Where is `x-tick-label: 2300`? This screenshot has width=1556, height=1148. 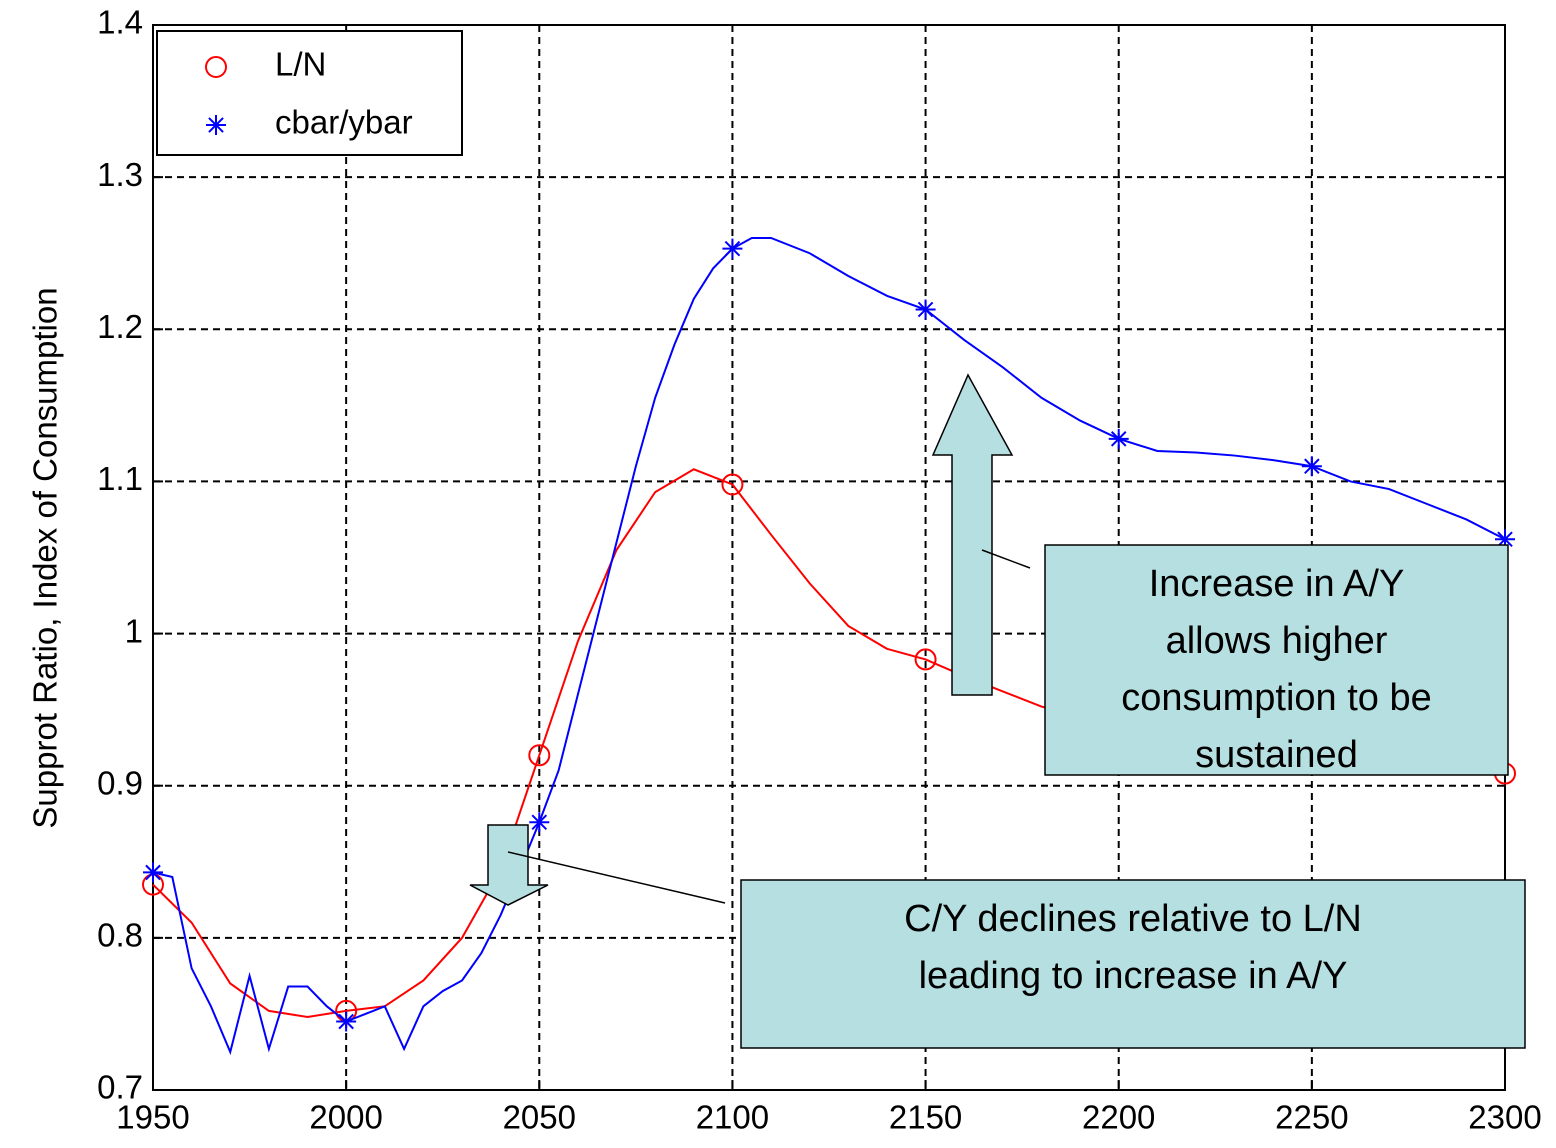
x-tick-label: 2300 is located at coordinates (1504, 1117).